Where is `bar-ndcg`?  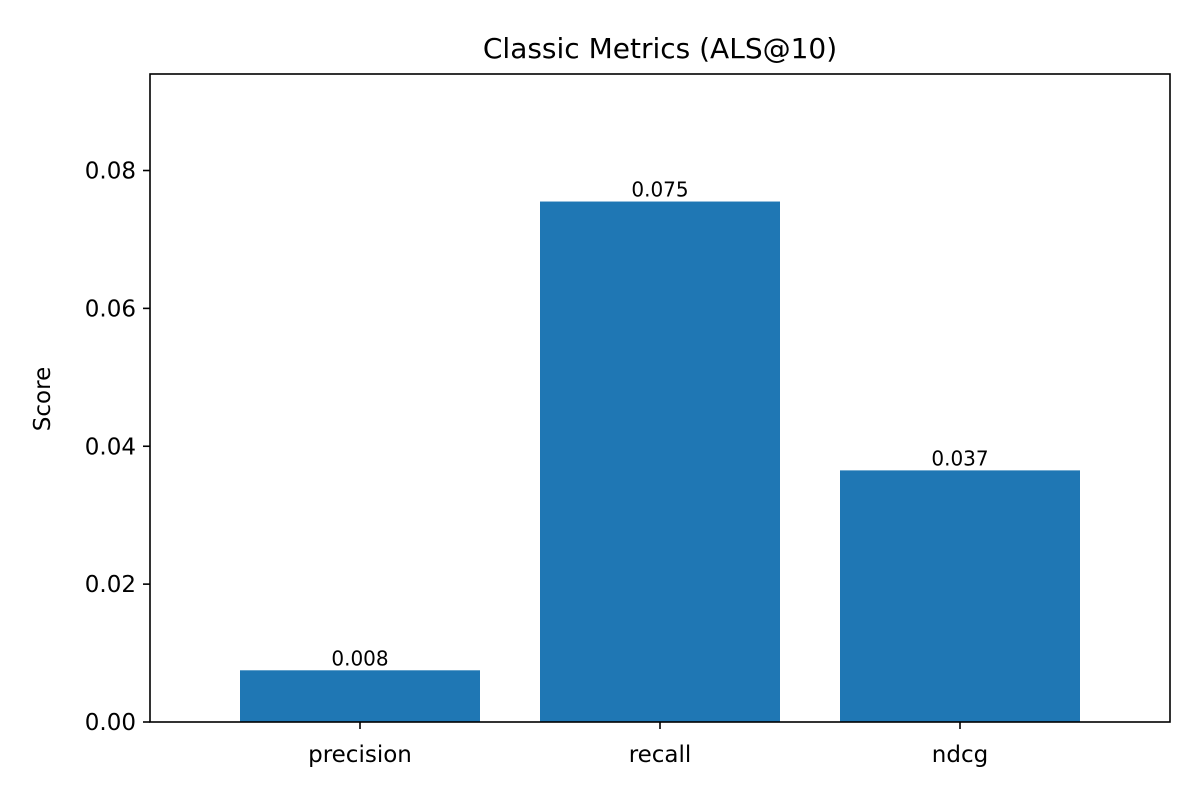
bar-ndcg is located at coordinates (960, 596).